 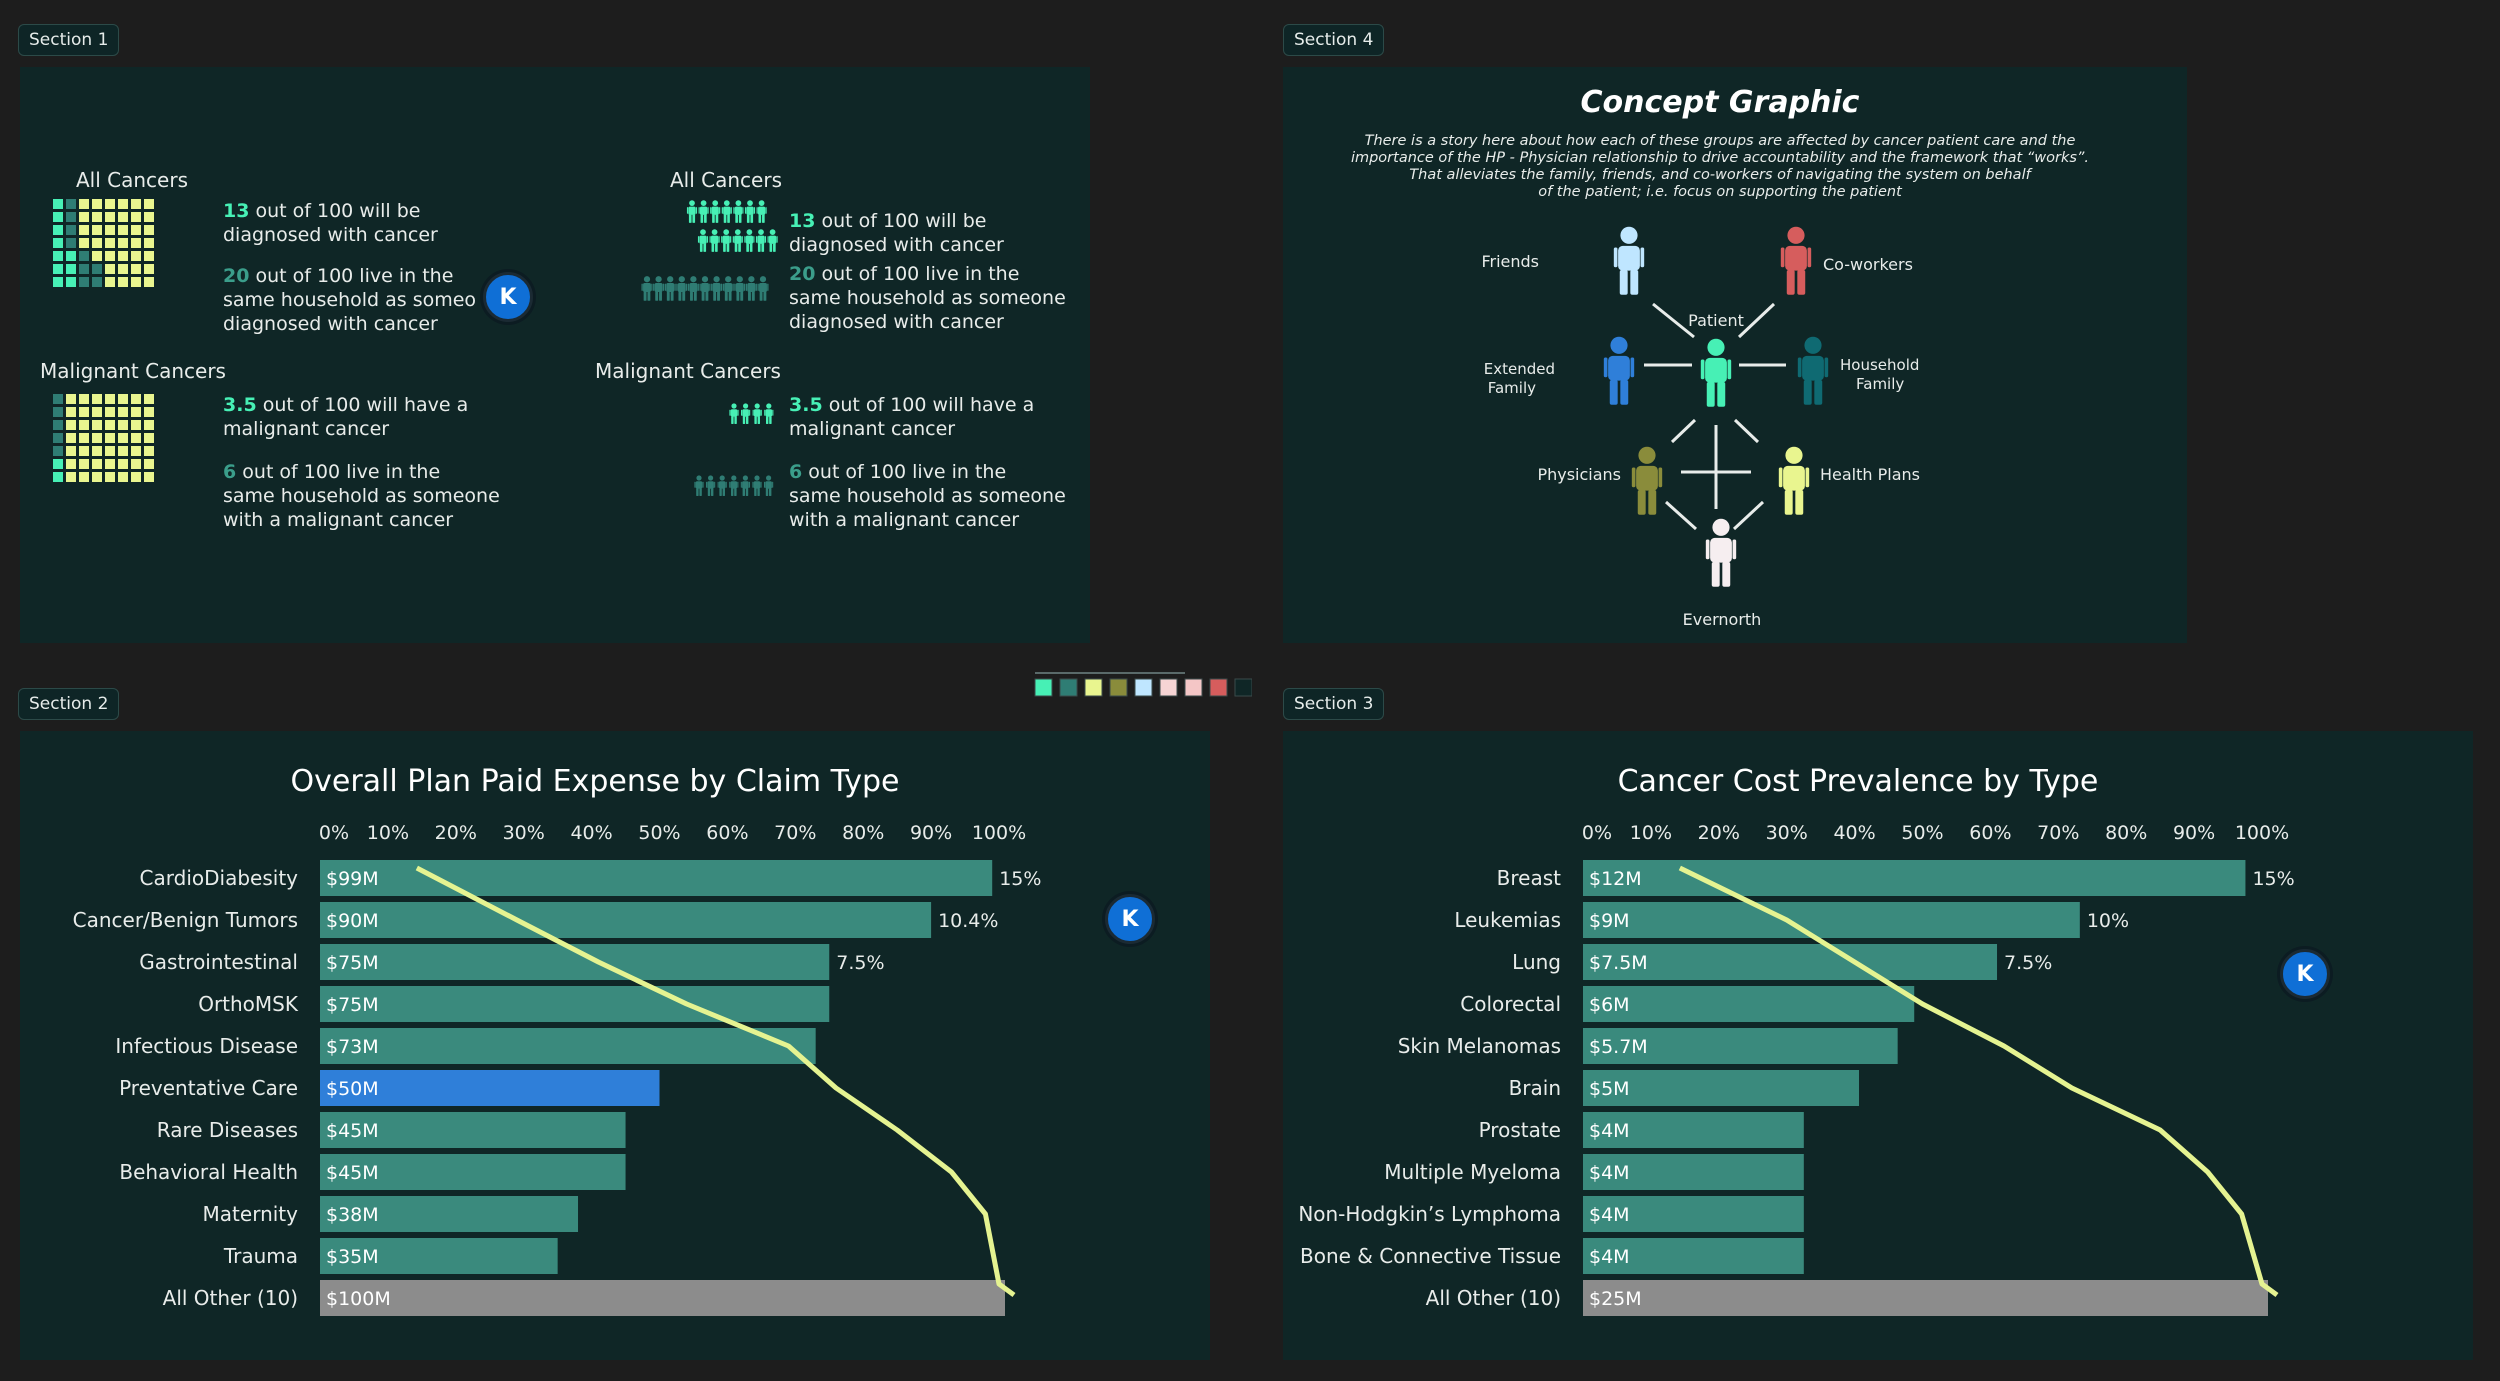 What do you see at coordinates (69, 704) in the screenshot?
I see `section-2-tag: Section 2` at bounding box center [69, 704].